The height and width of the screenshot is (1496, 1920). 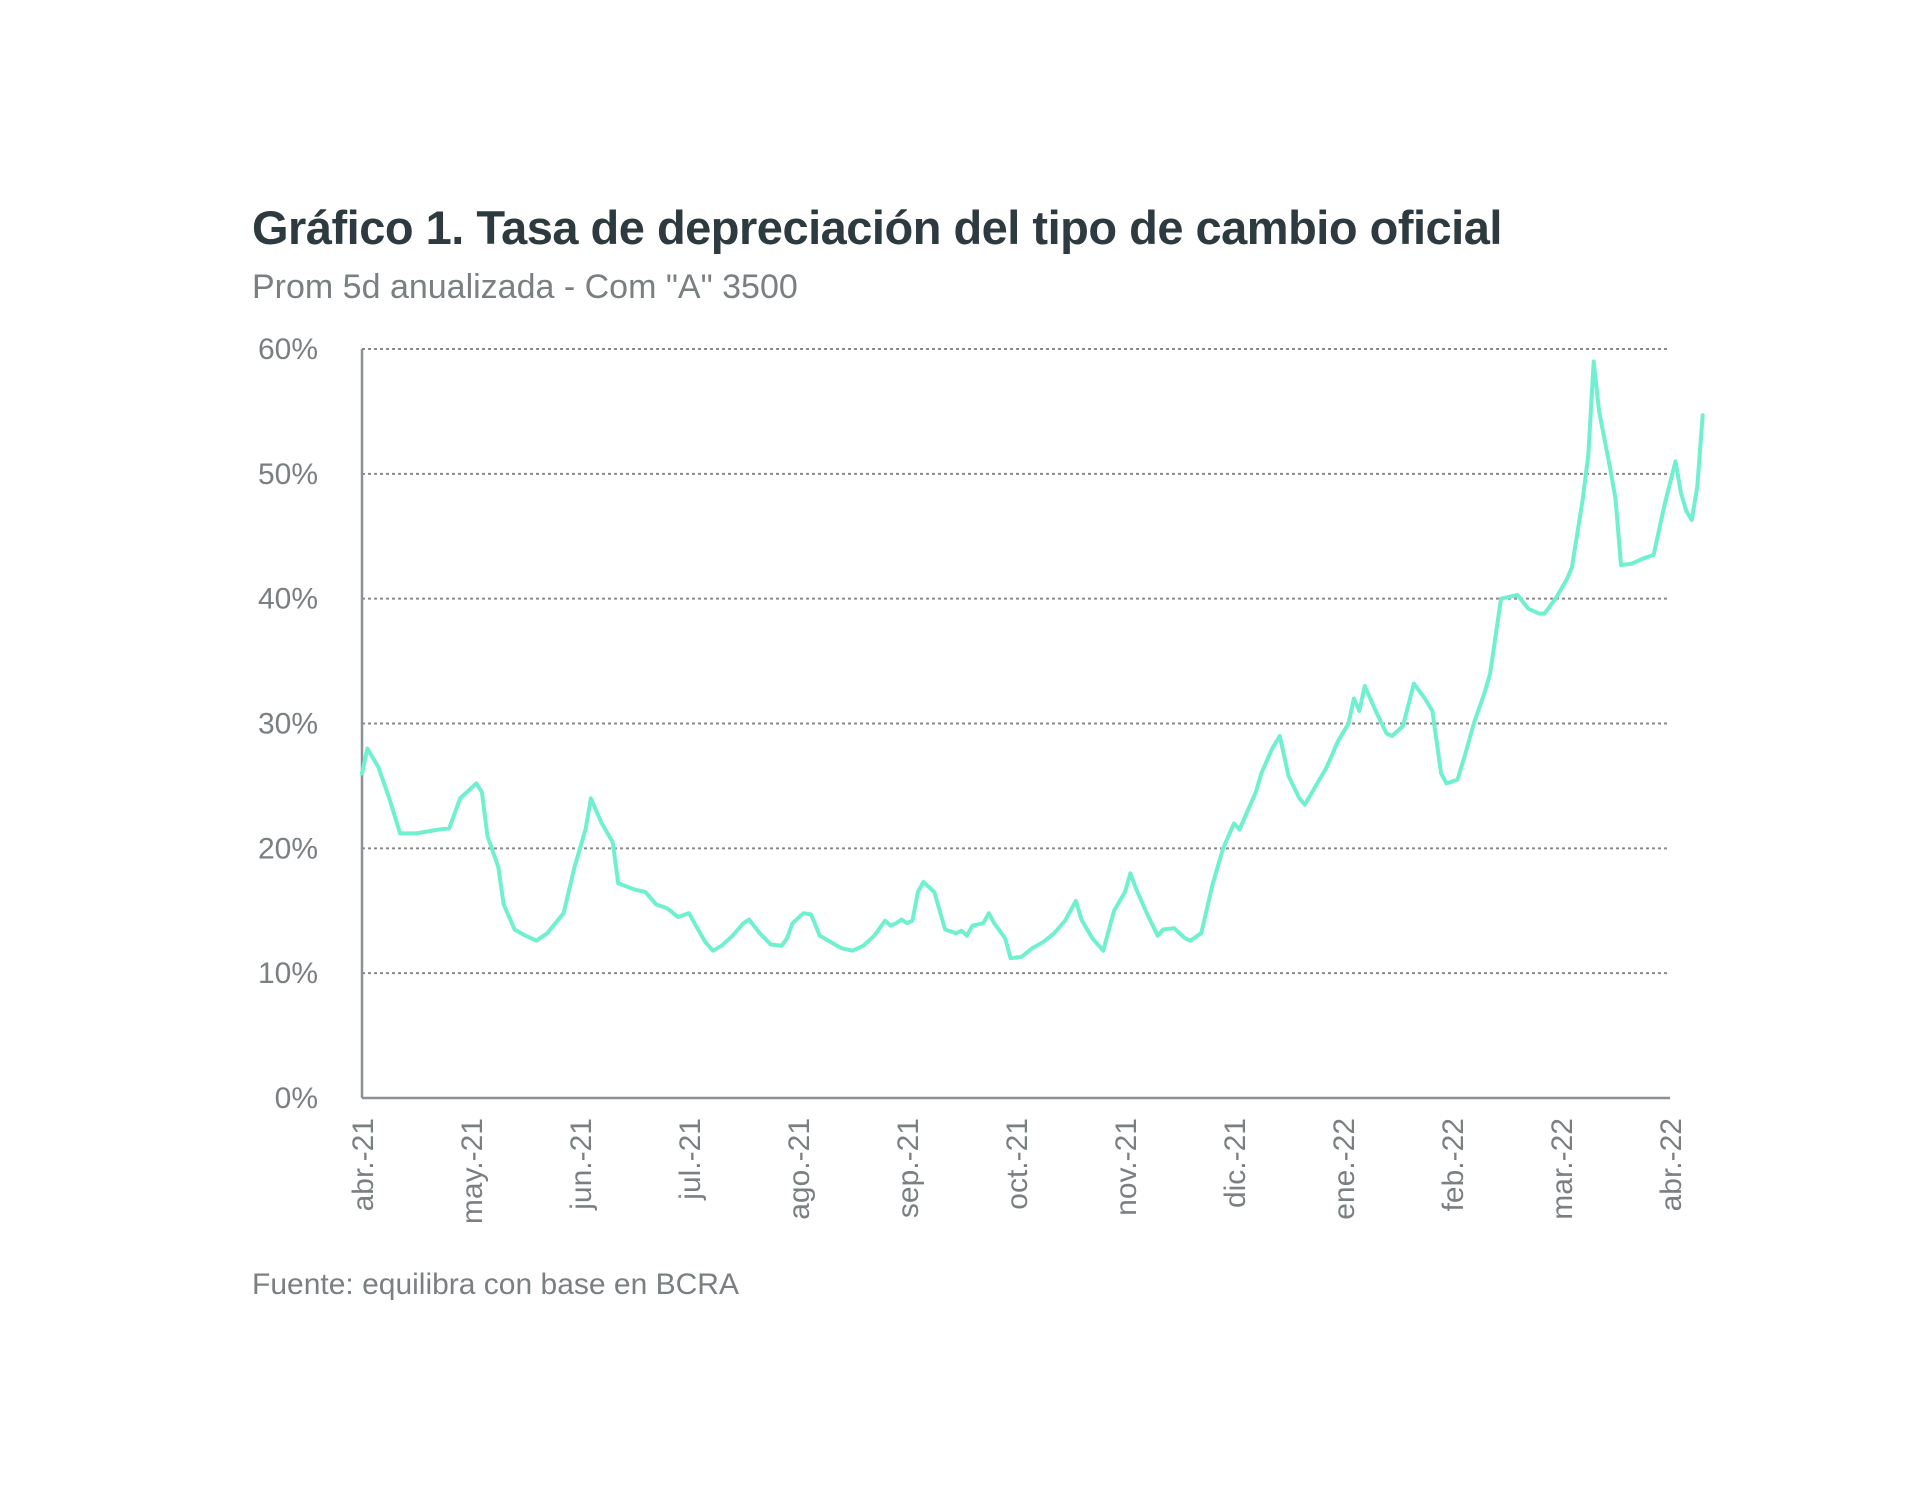 I want to click on y-tick-label: 10%, so click(x=288, y=973).